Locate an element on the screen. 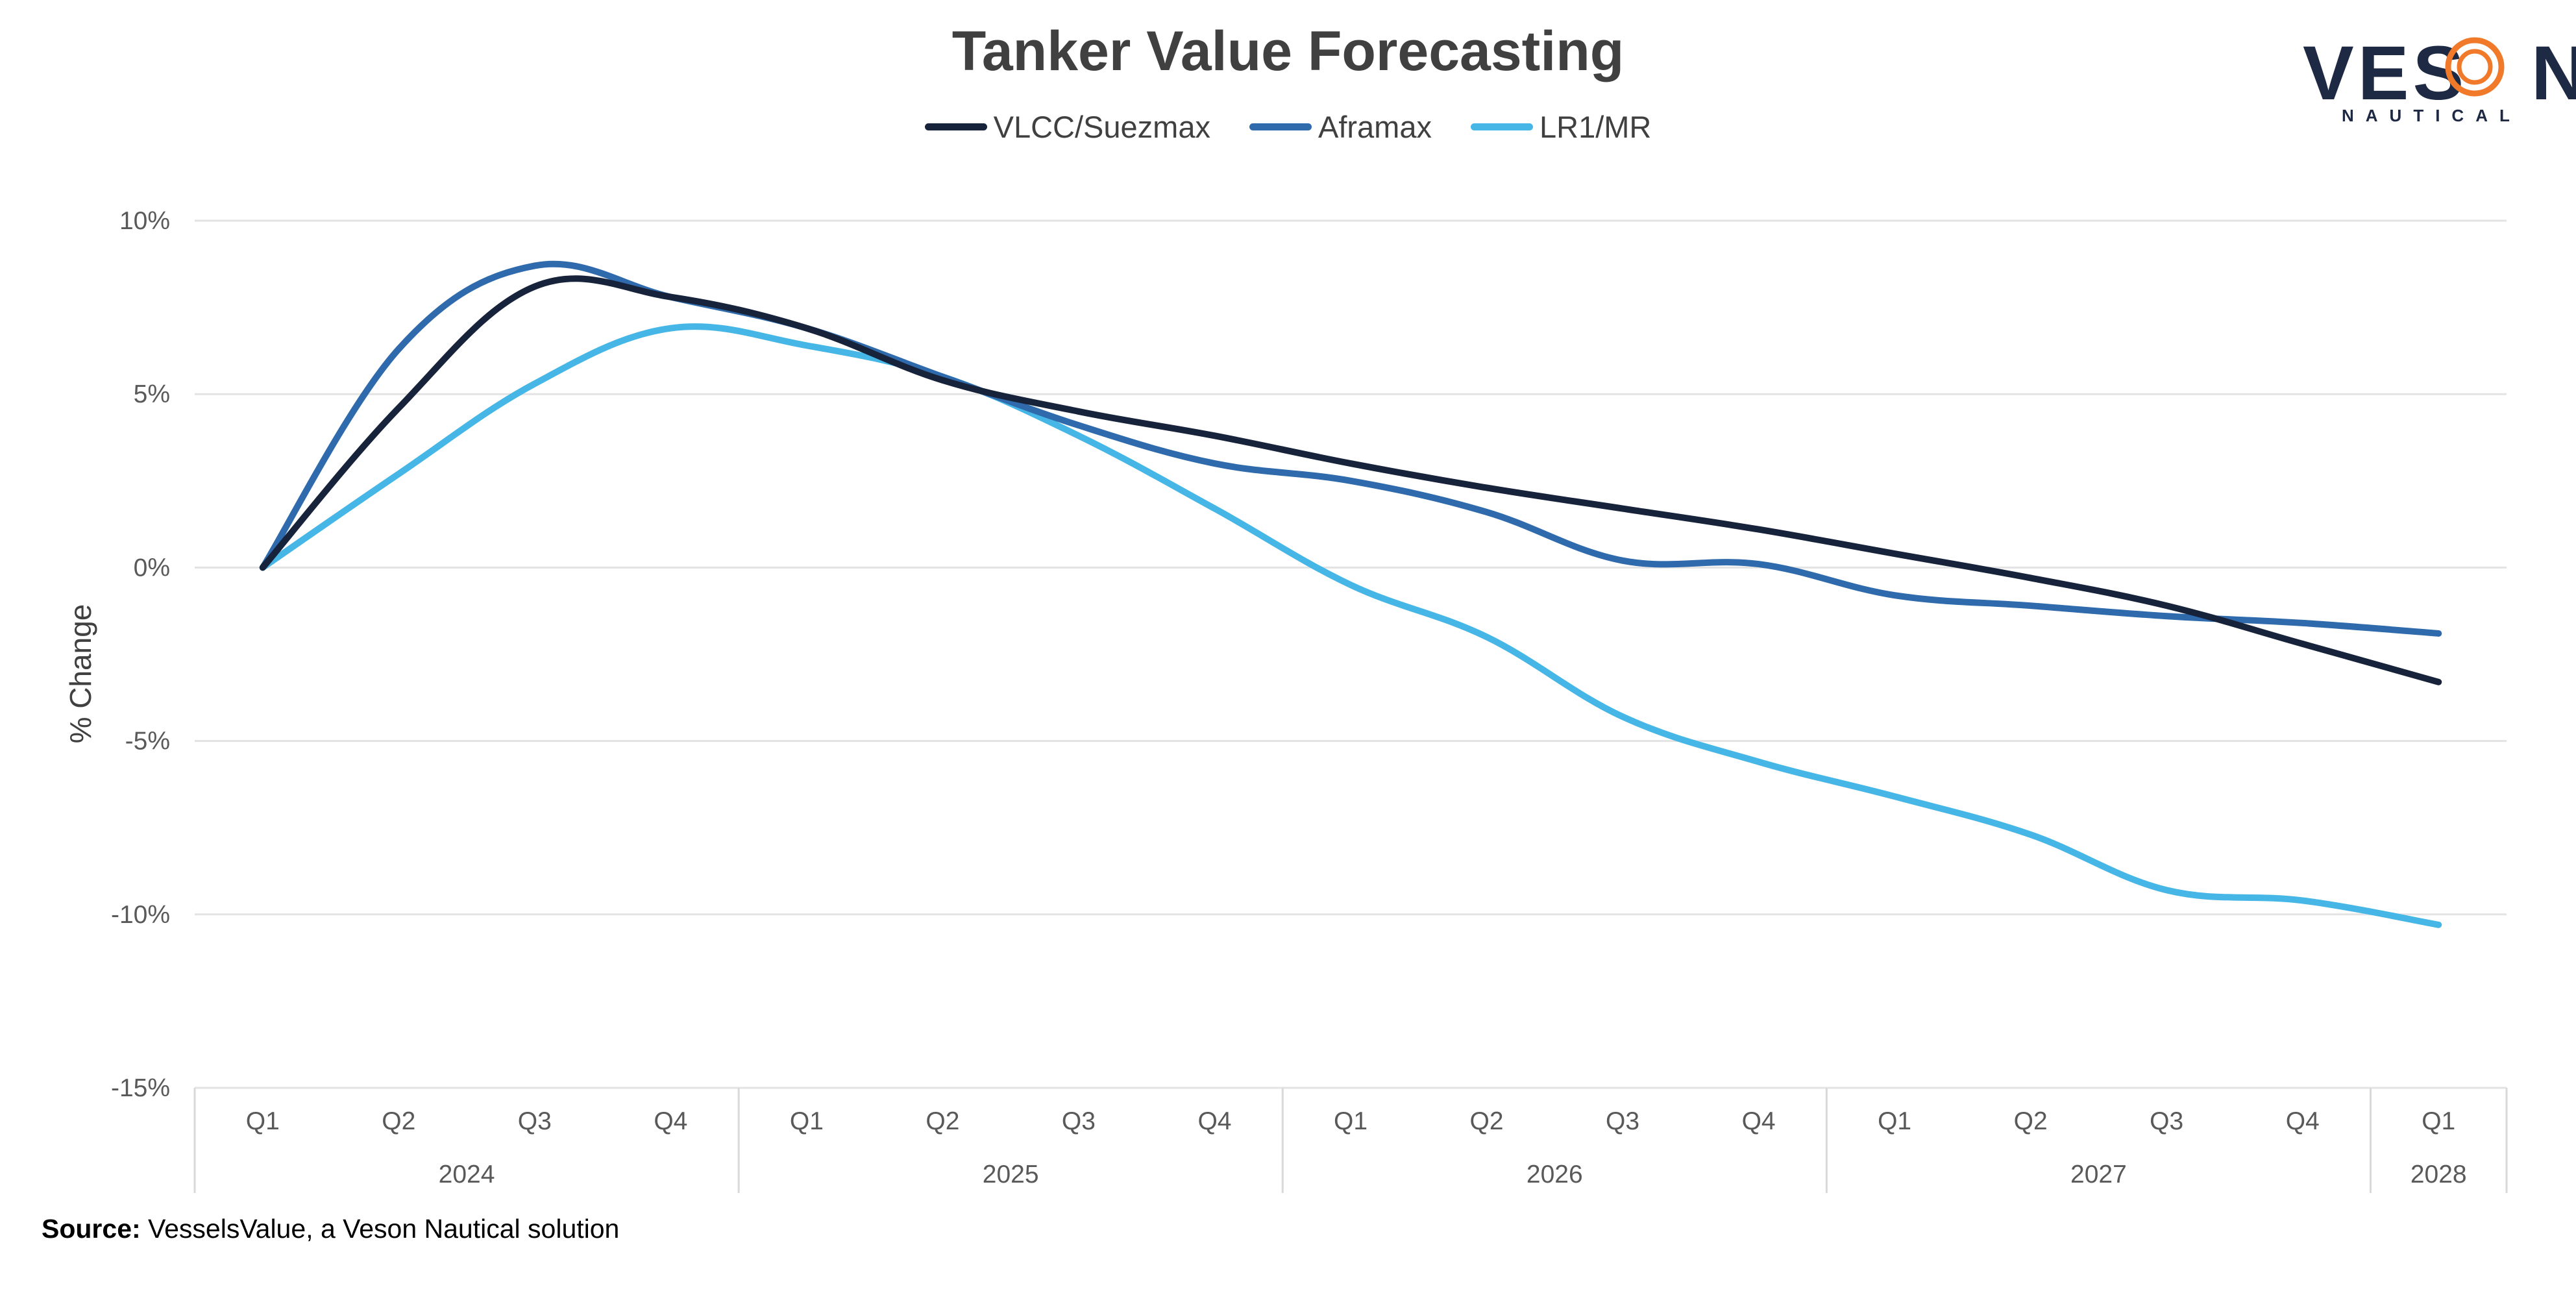 Image resolution: width=2576 pixels, height=1291 pixels. x-year-label: 2028 is located at coordinates (2438, 1174).